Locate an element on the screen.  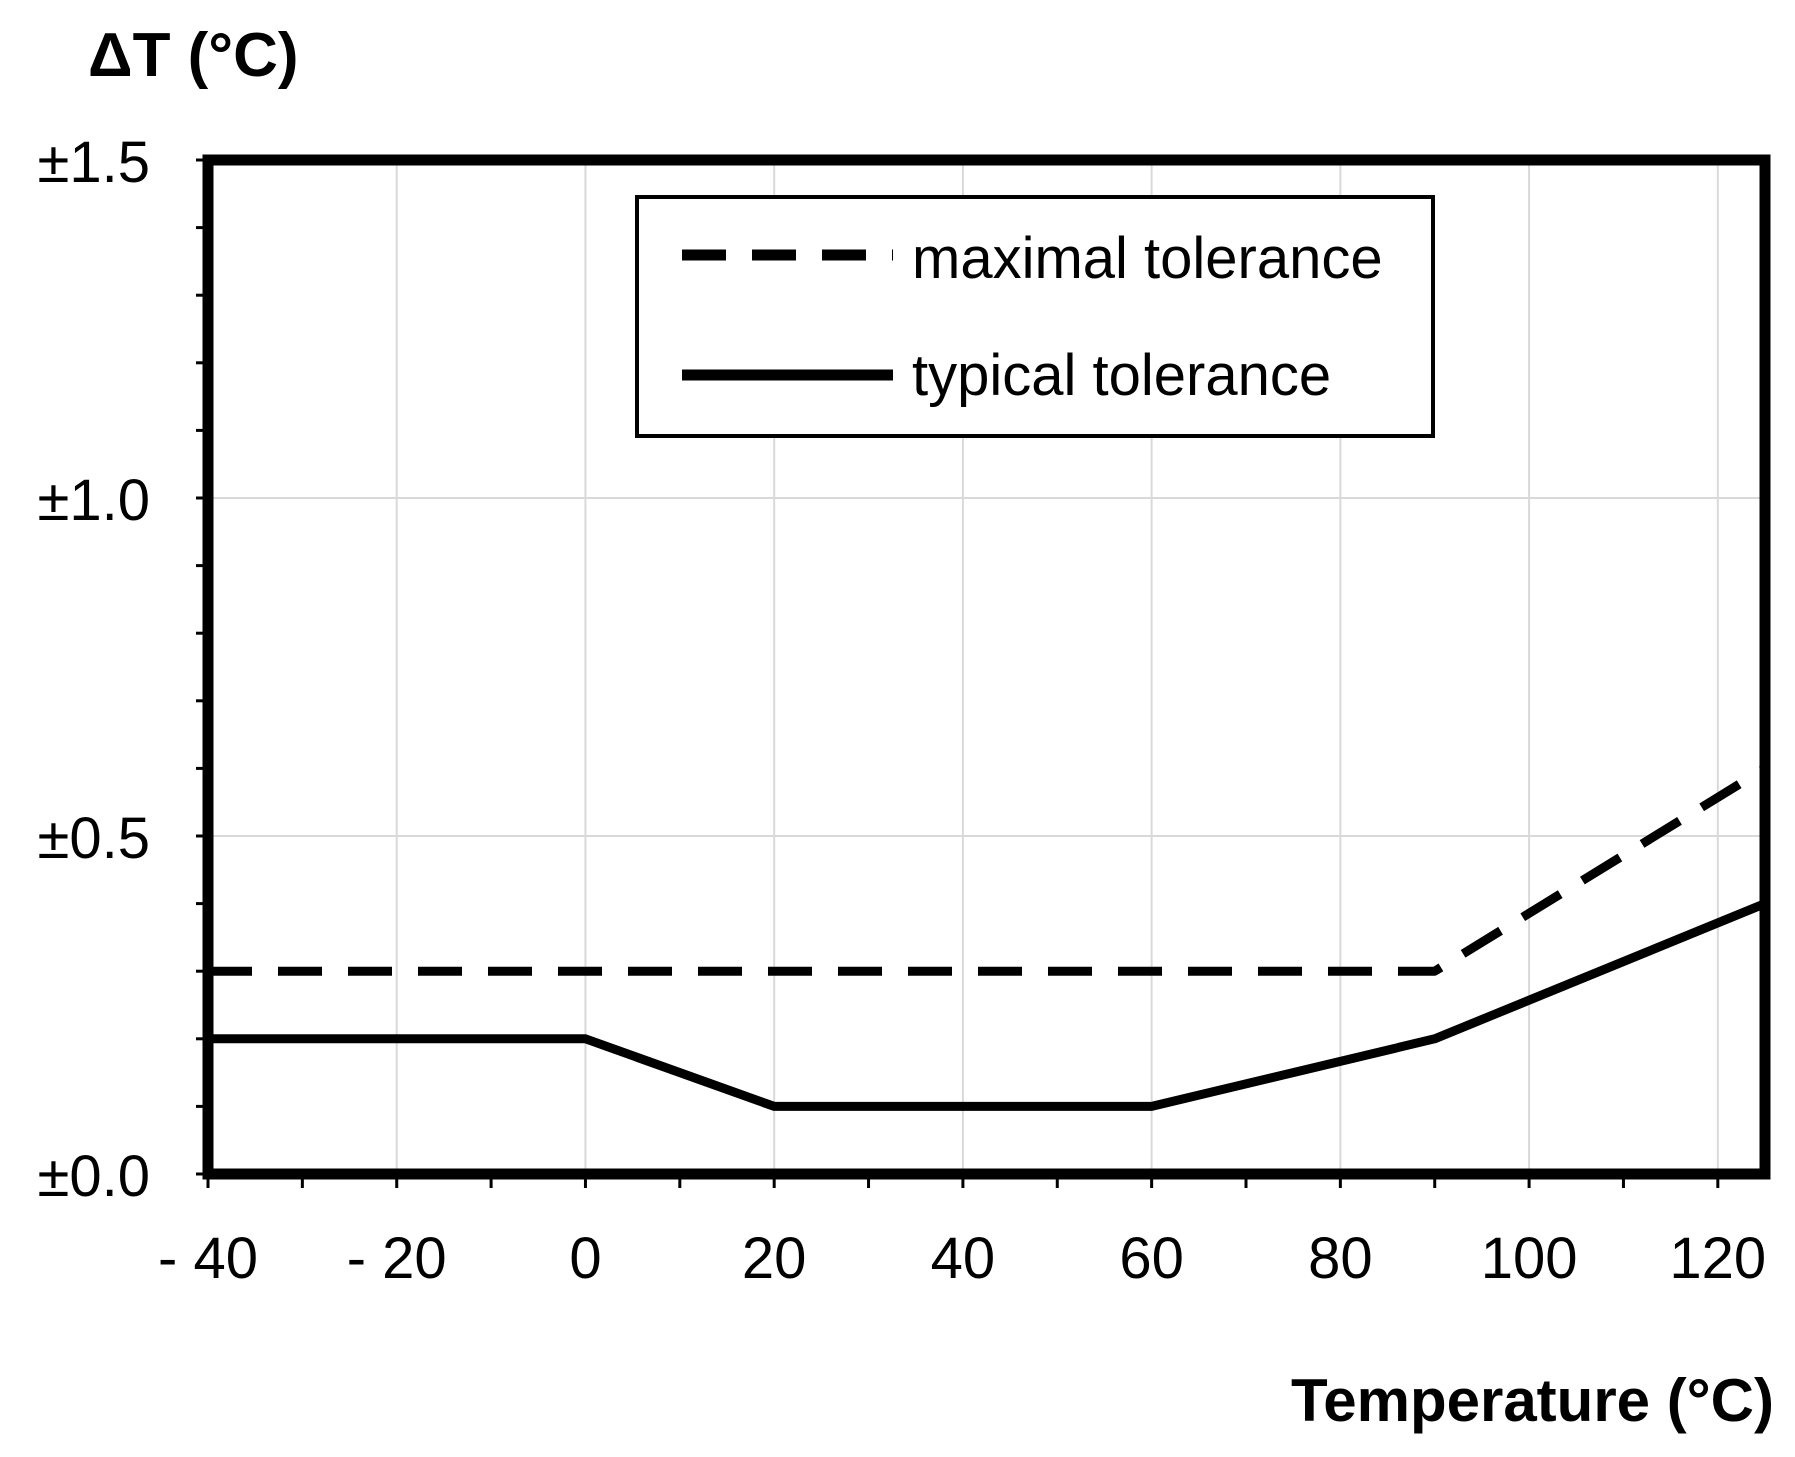
legend-box is located at coordinates (1035, 316).